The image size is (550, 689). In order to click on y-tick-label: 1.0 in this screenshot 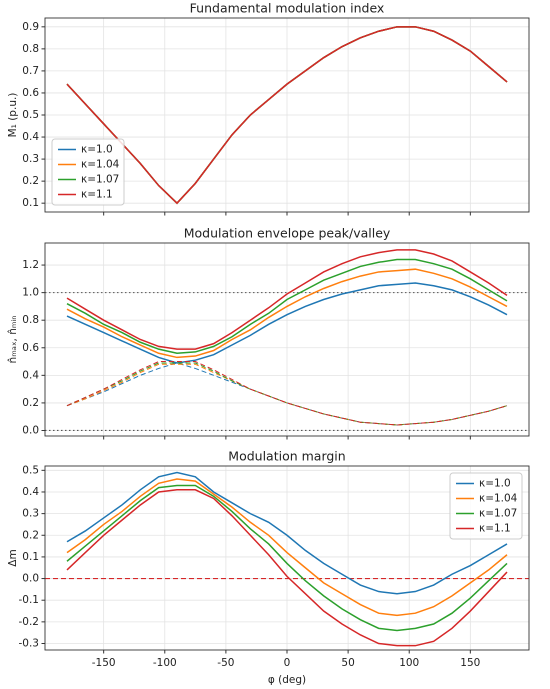, I will do `click(30, 293)`.